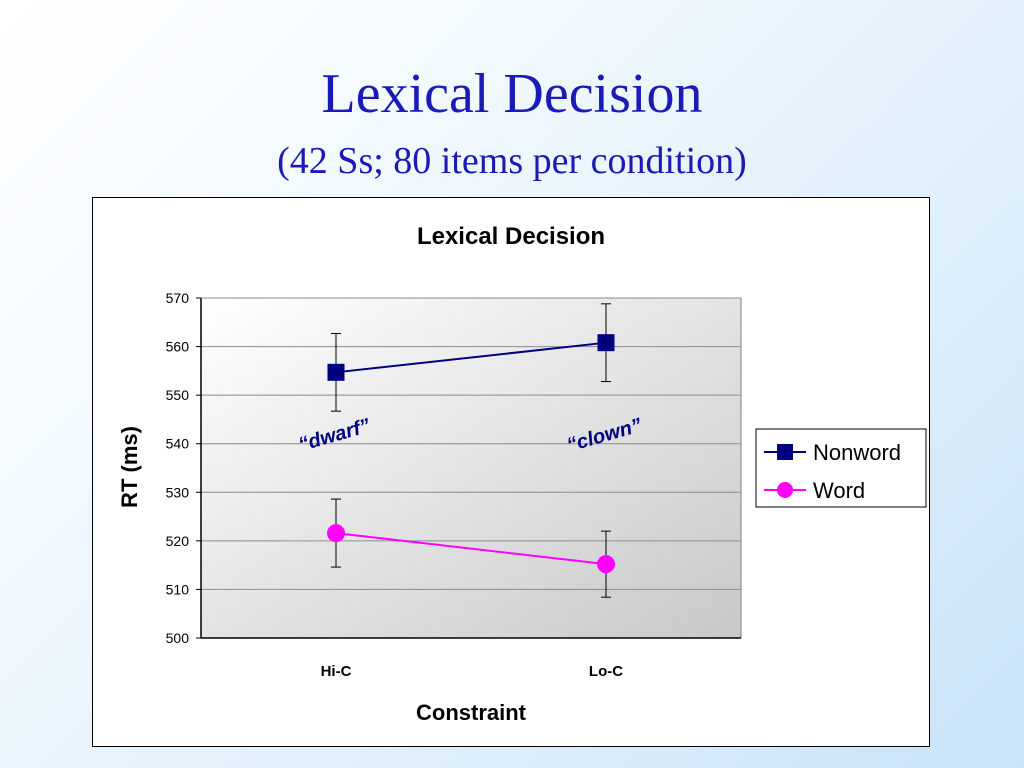 The height and width of the screenshot is (768, 1024). What do you see at coordinates (178, 492) in the screenshot?
I see `y-tick-label: 530` at bounding box center [178, 492].